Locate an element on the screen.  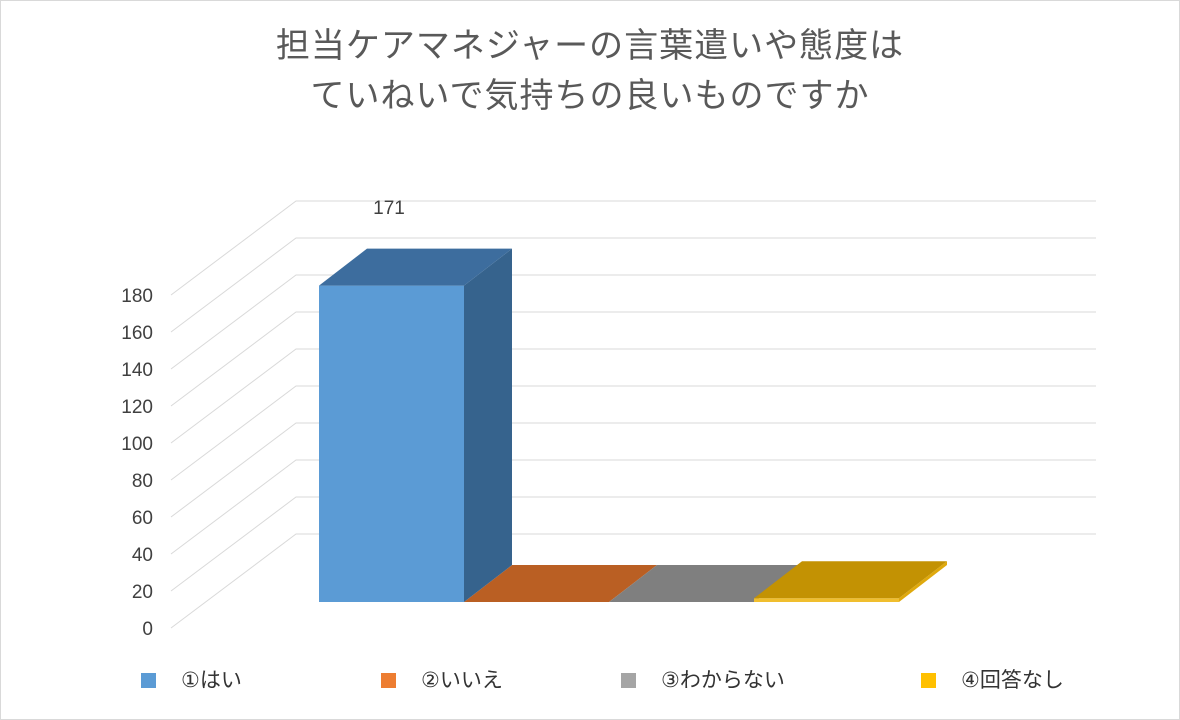
legend-label: ③わからない is located at coordinates (723, 680).